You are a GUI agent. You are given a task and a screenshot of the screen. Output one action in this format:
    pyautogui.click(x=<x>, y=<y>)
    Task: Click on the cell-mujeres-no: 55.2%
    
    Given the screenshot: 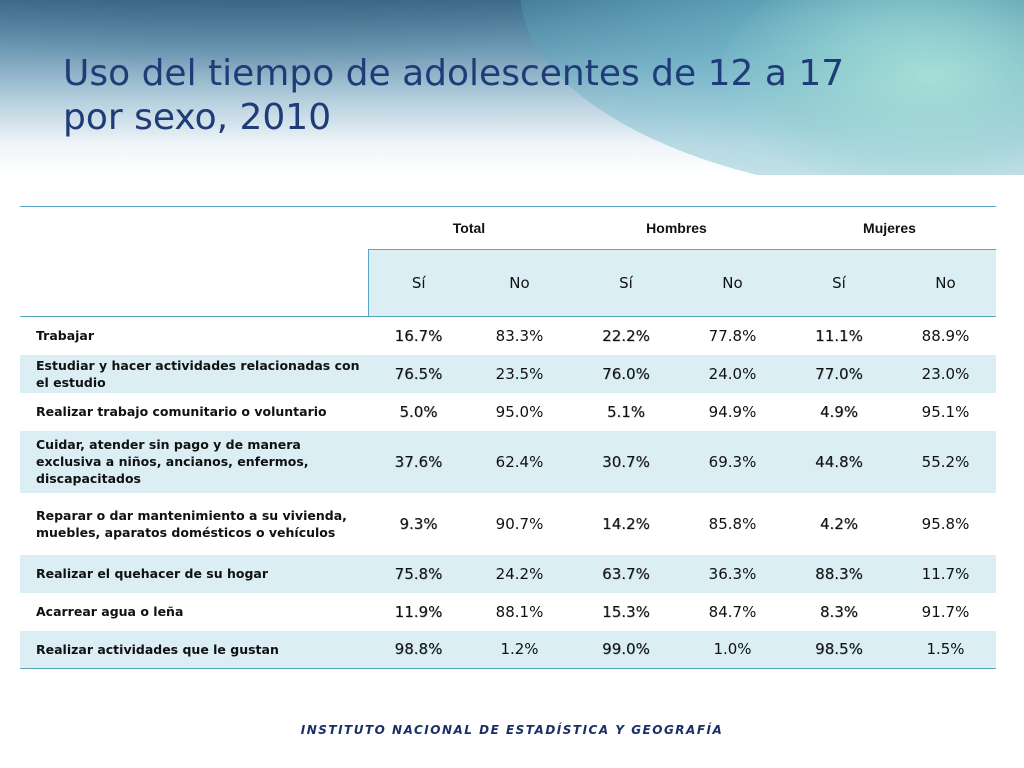 What is the action you would take?
    pyautogui.click(x=946, y=461)
    